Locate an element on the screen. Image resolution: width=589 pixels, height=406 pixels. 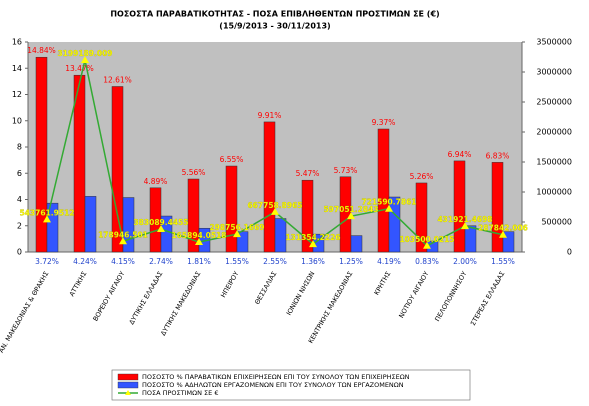
line-value-label: 667758.8965 is located at coordinates (274, 205).